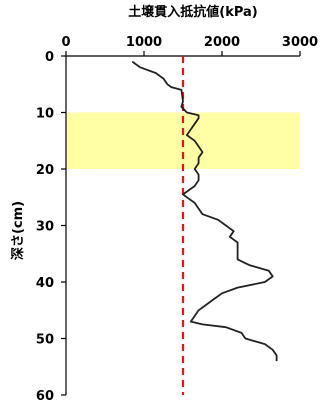 The width and height of the screenshot is (324, 407). Describe the element at coordinates (18, 230) in the screenshot. I see `y-axis-label: 深さ(cm)` at that location.